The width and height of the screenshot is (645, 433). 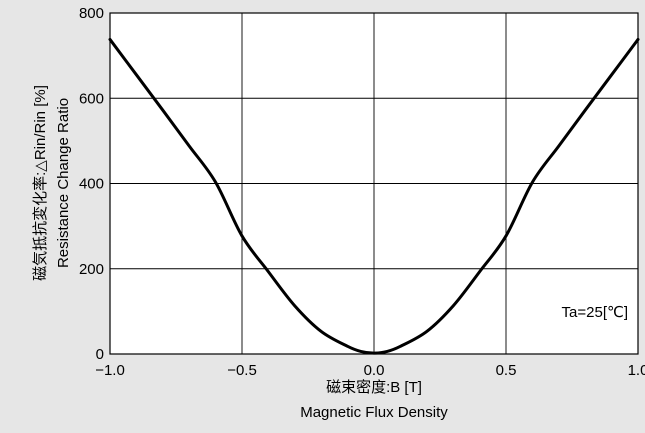 What do you see at coordinates (374, 412) in the screenshot?
I see `x-axis-label-en: Magnetic Flux Density` at bounding box center [374, 412].